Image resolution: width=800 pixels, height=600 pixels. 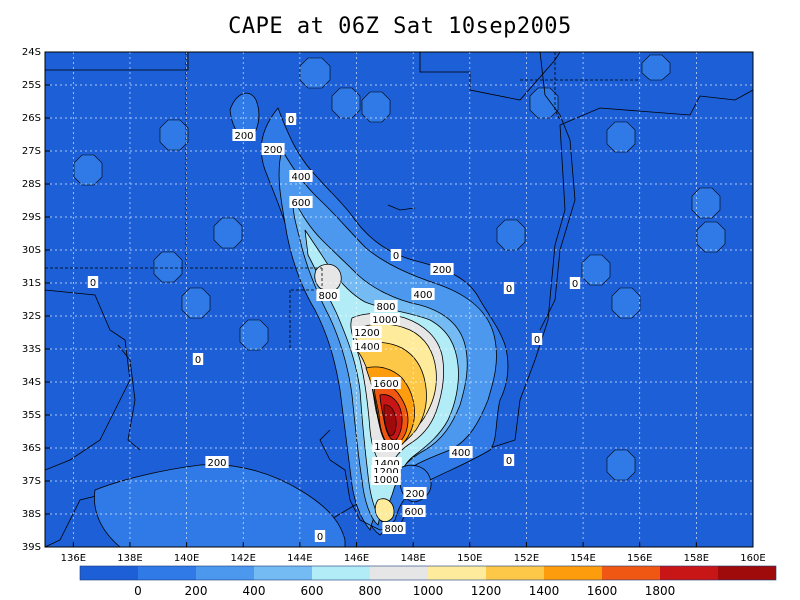 I want to click on colorbar-frame, so click(x=428, y=573).